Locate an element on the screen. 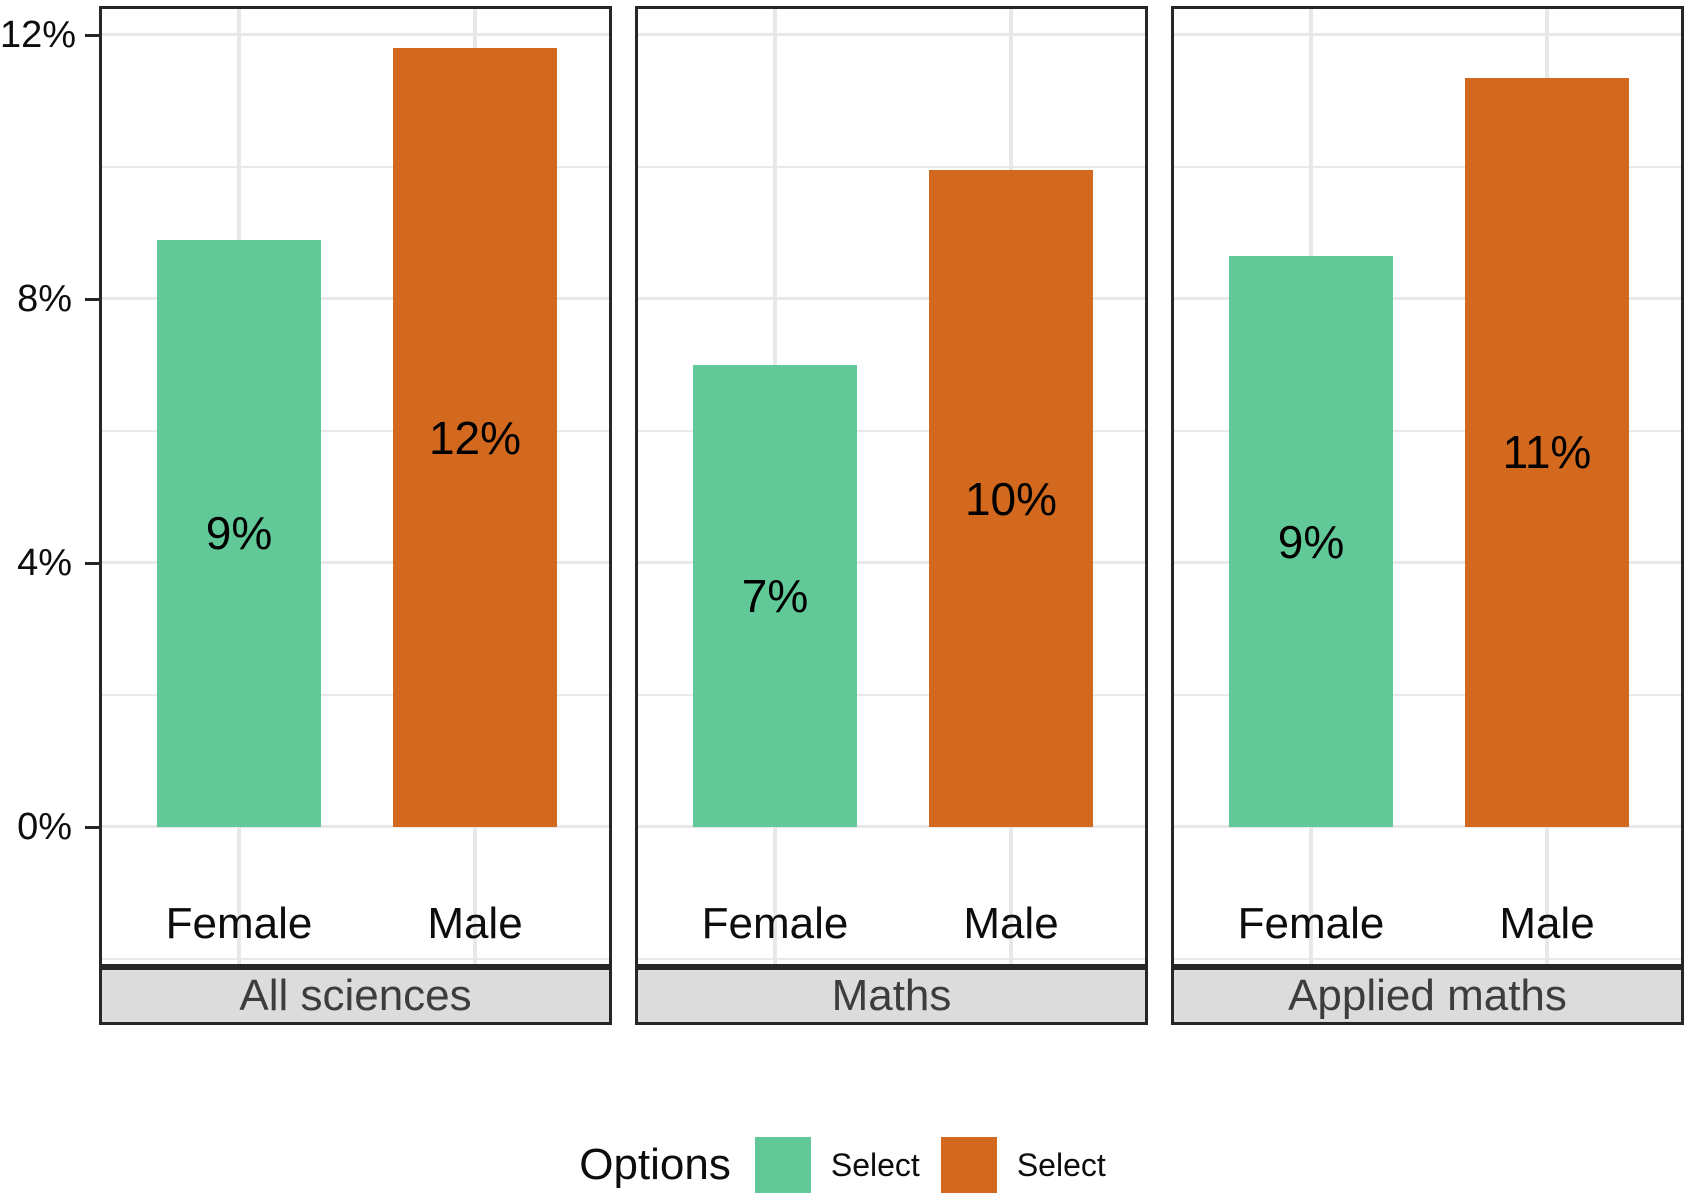 This screenshot has width=1685, height=1195. facet-strip-label: Applied maths is located at coordinates (1427, 995).